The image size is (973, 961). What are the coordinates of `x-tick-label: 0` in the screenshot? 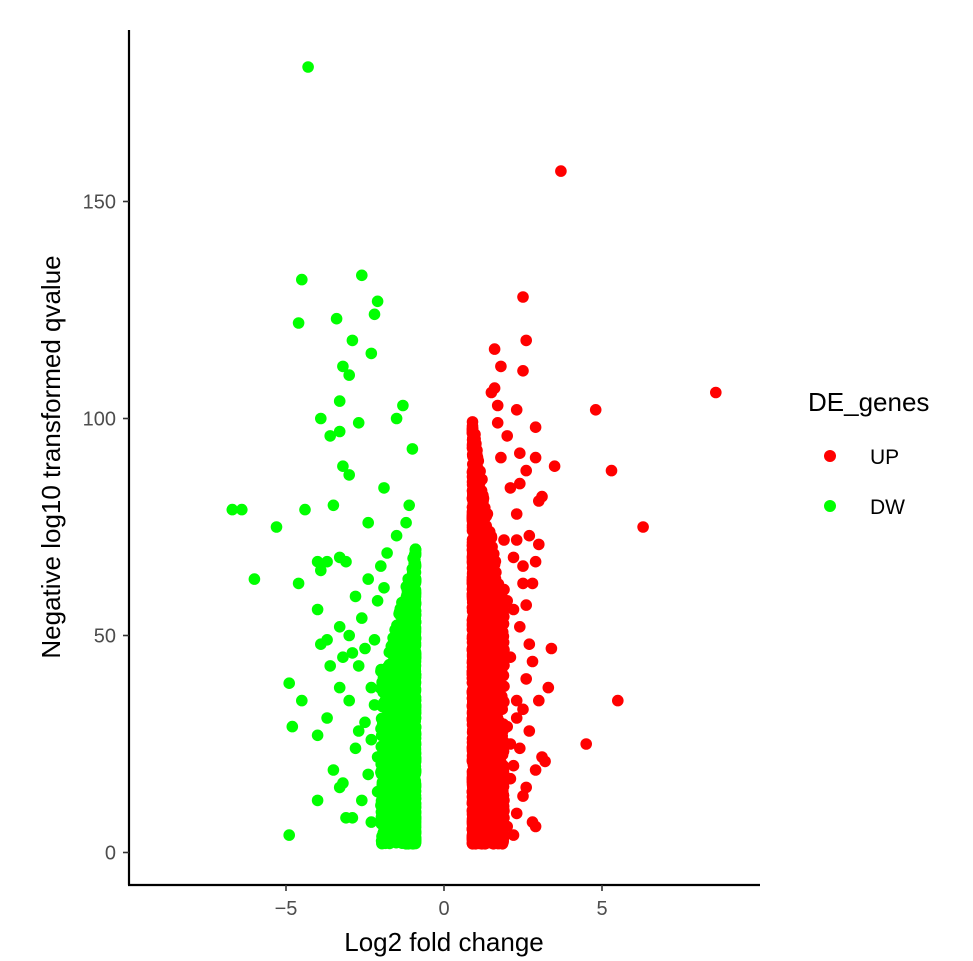 It's located at (443, 909).